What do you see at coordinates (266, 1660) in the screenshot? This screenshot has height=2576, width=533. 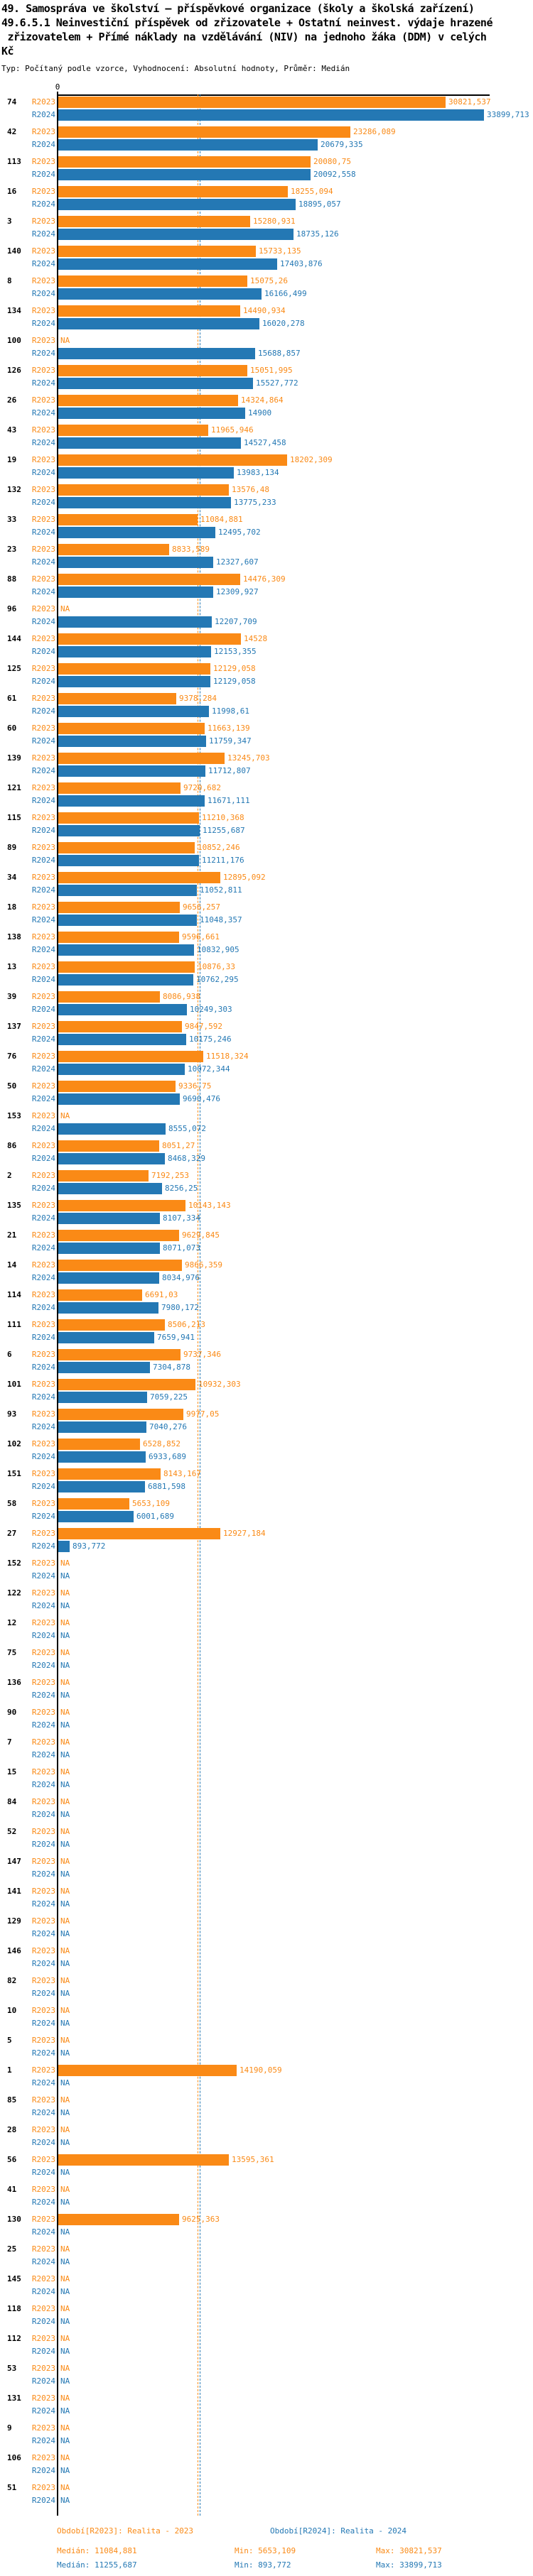 I see `bar-group-75: 75 R2023 NA R2024 NA` at bounding box center [266, 1660].